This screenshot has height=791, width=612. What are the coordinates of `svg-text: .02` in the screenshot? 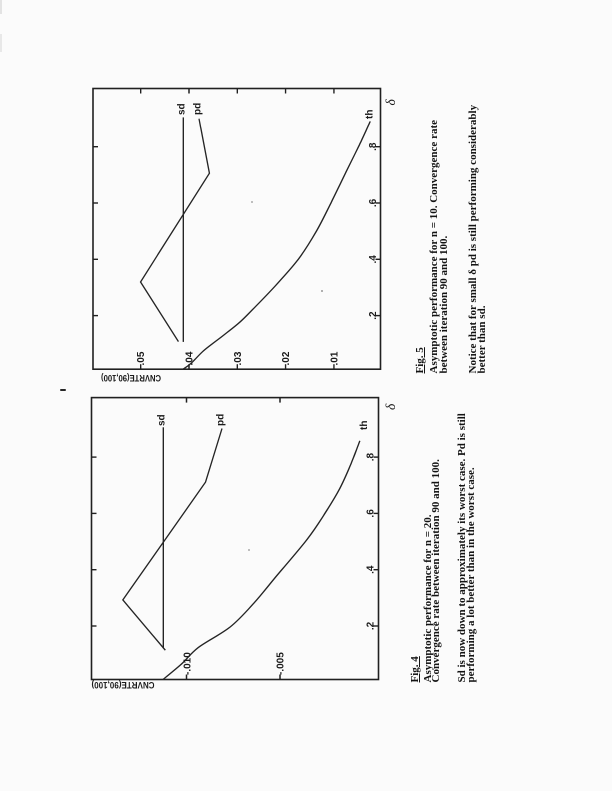 It's located at (286, 358).